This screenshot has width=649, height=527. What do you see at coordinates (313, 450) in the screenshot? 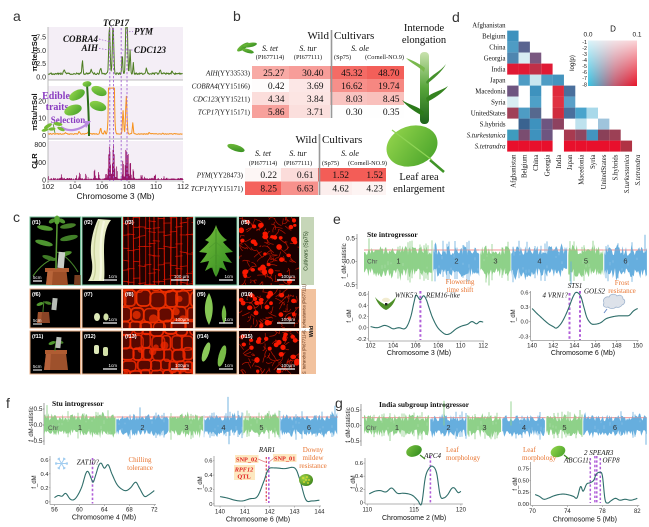
I see `svg-text: Downy` at bounding box center [313, 450].